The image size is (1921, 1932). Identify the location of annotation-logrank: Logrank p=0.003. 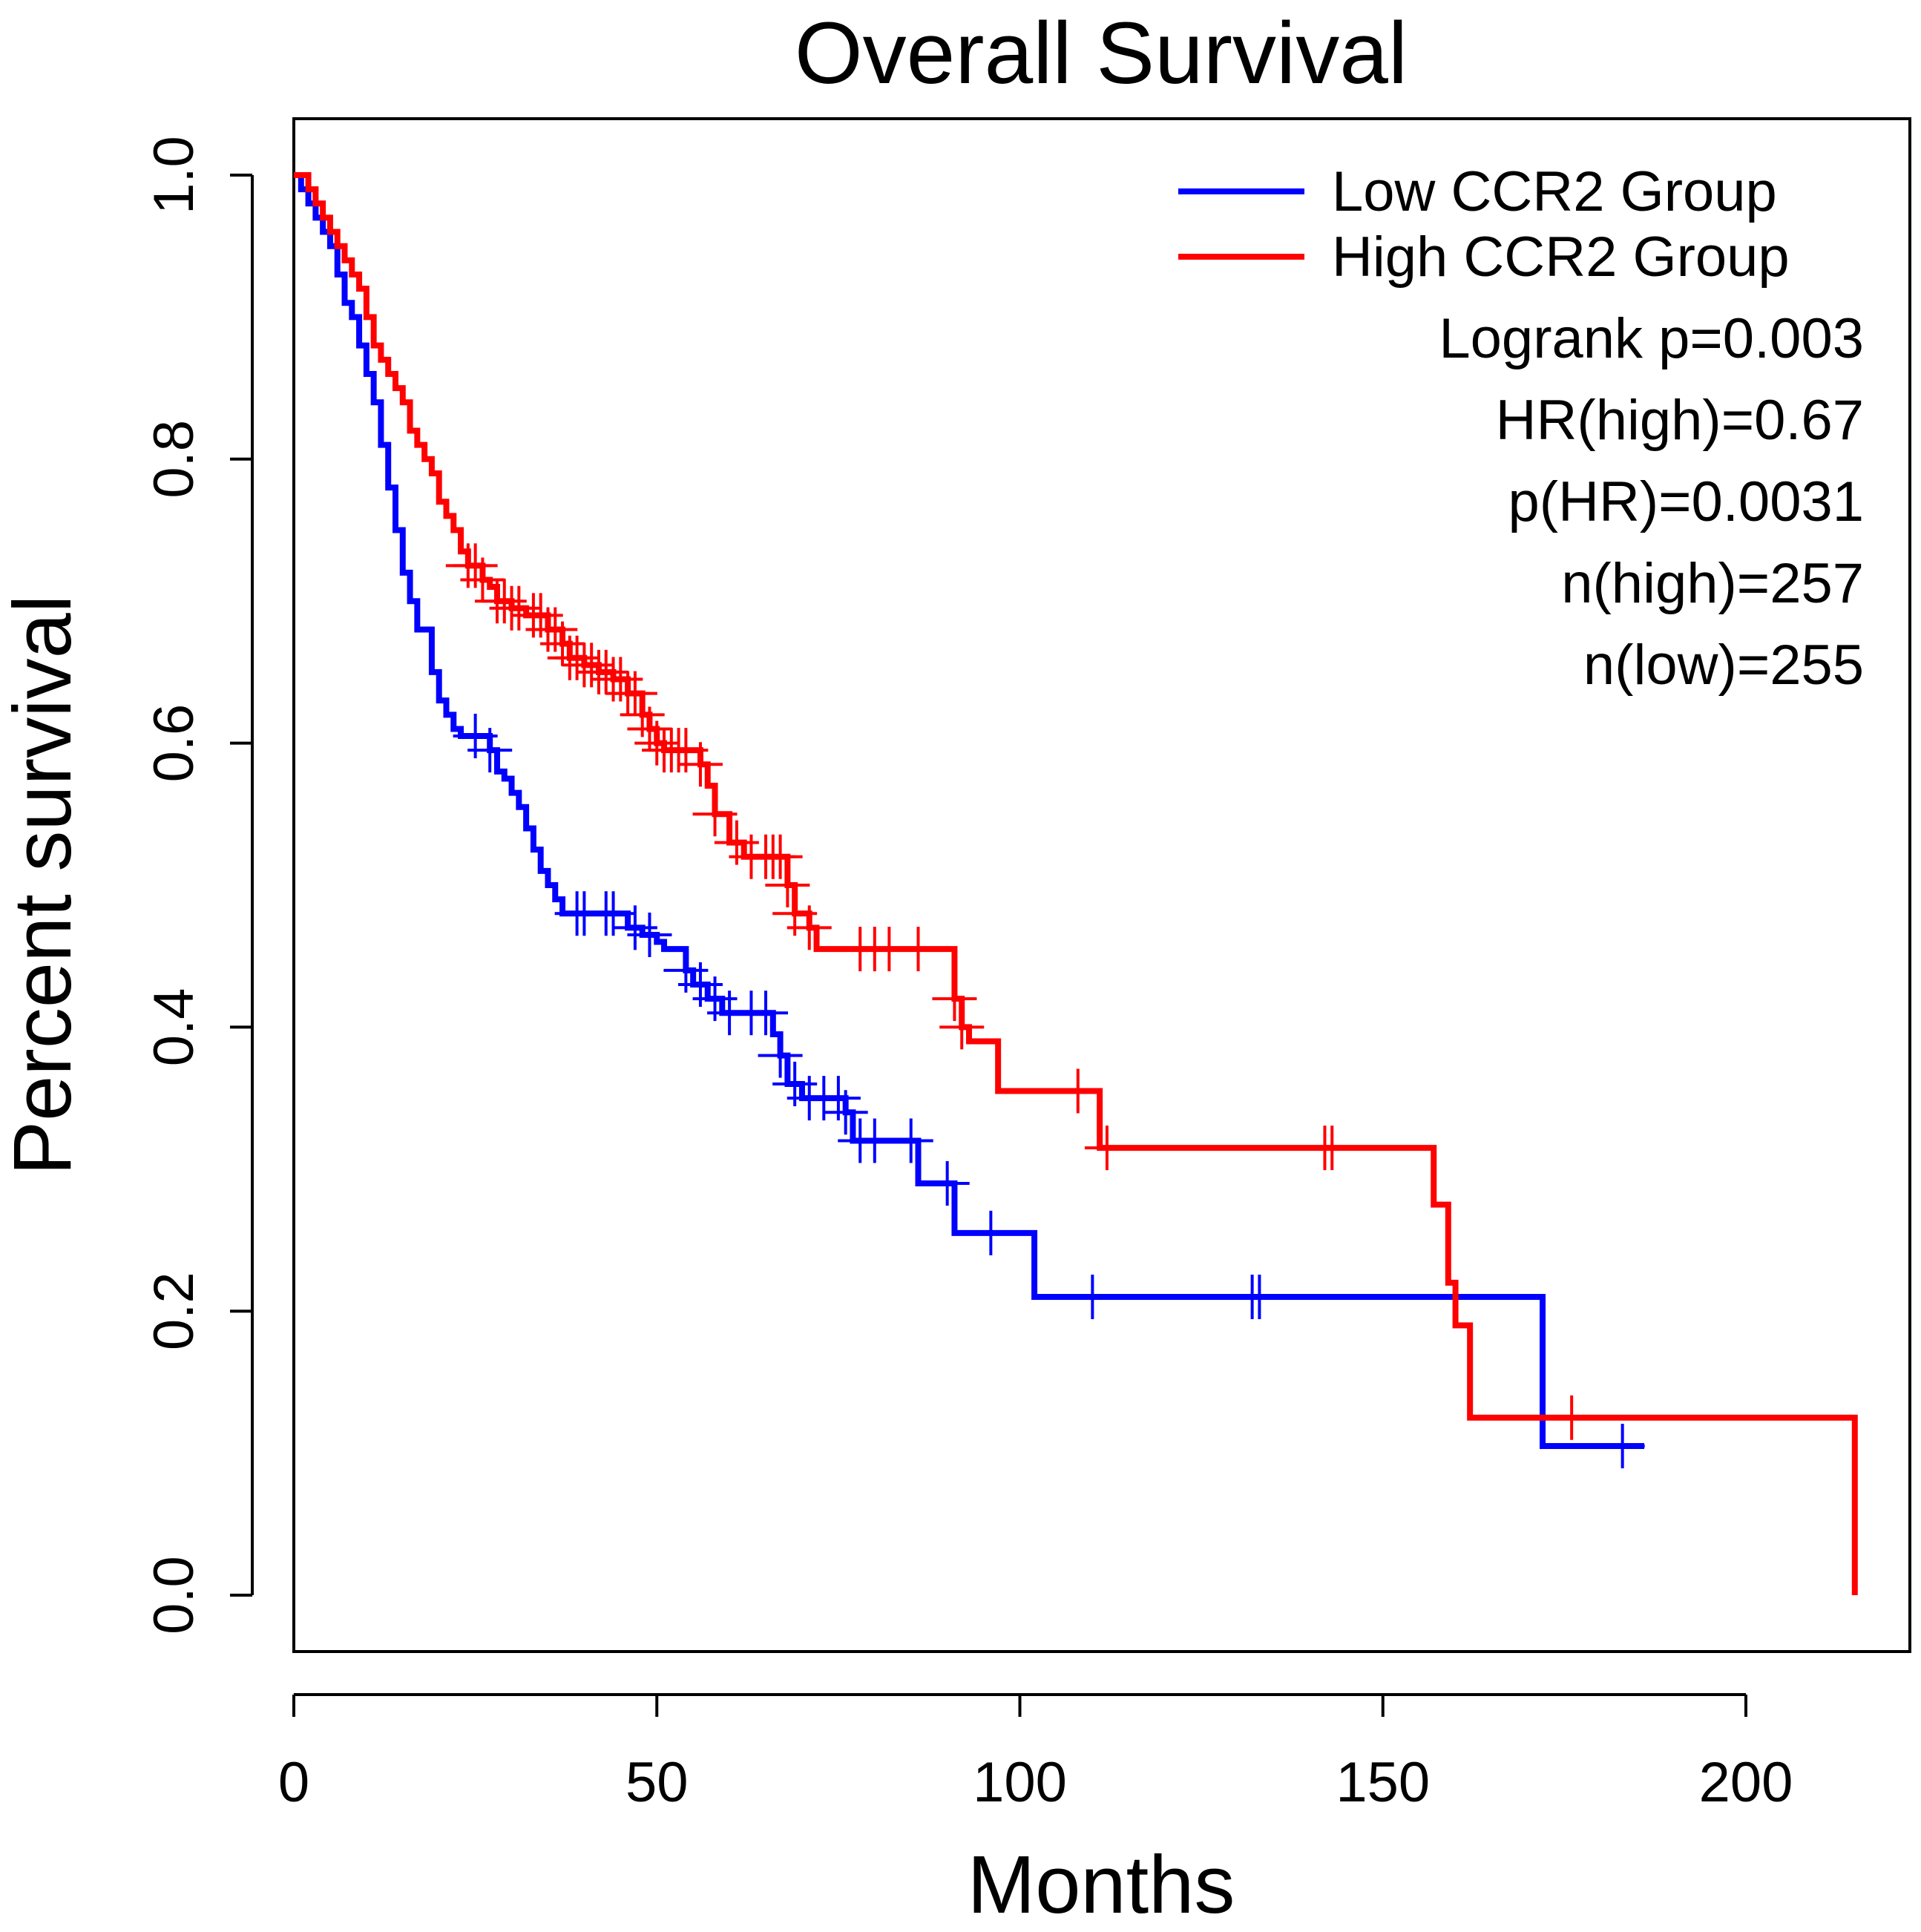
(1651, 338).